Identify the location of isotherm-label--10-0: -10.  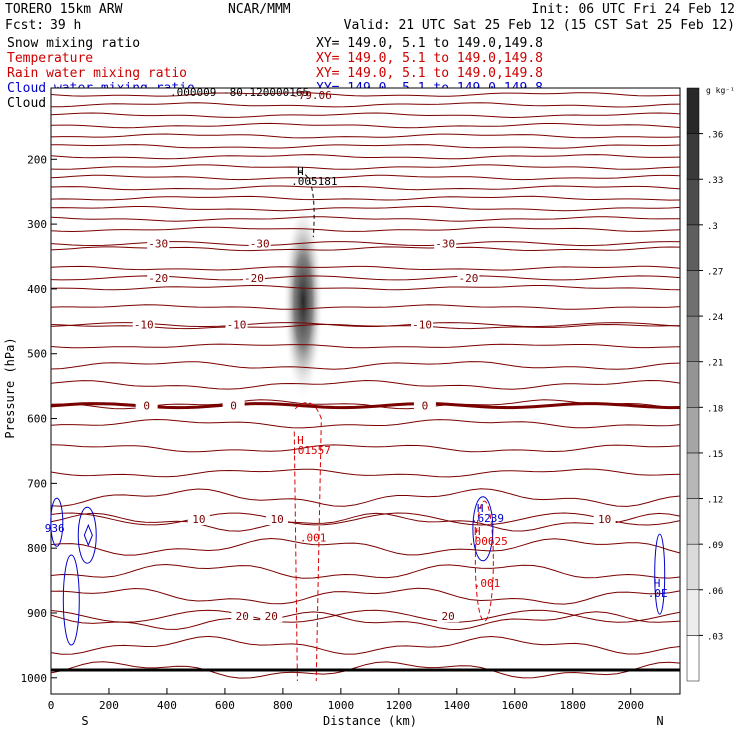
(144, 325).